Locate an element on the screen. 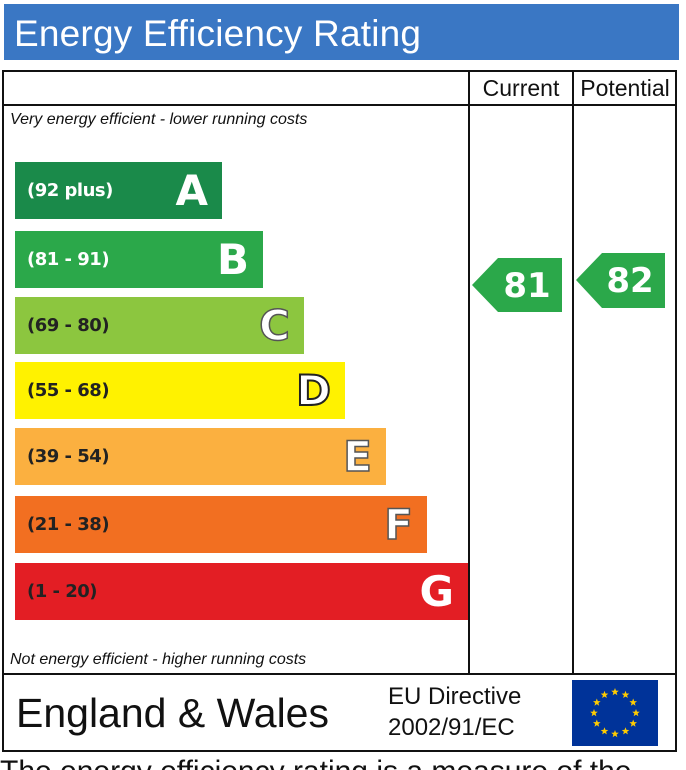 Image resolution: width=686 pixels, height=770 pixels. band-d-letter: D is located at coordinates (313, 390).